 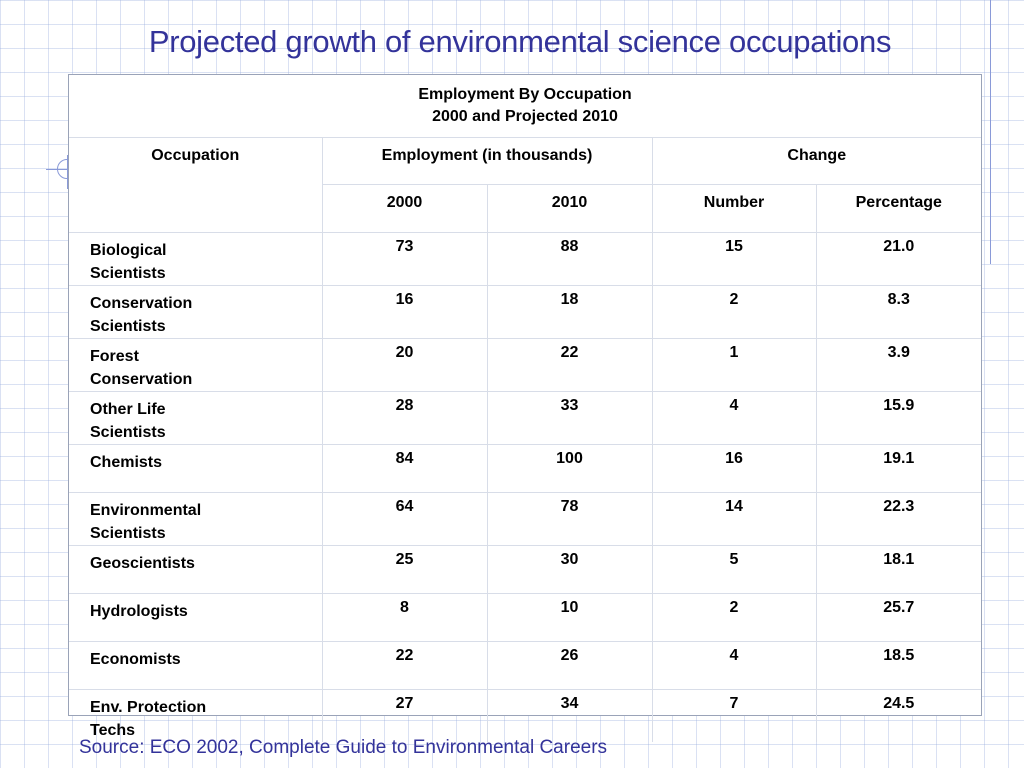 I want to click on cell-percentage: 18.5, so click(x=898, y=665).